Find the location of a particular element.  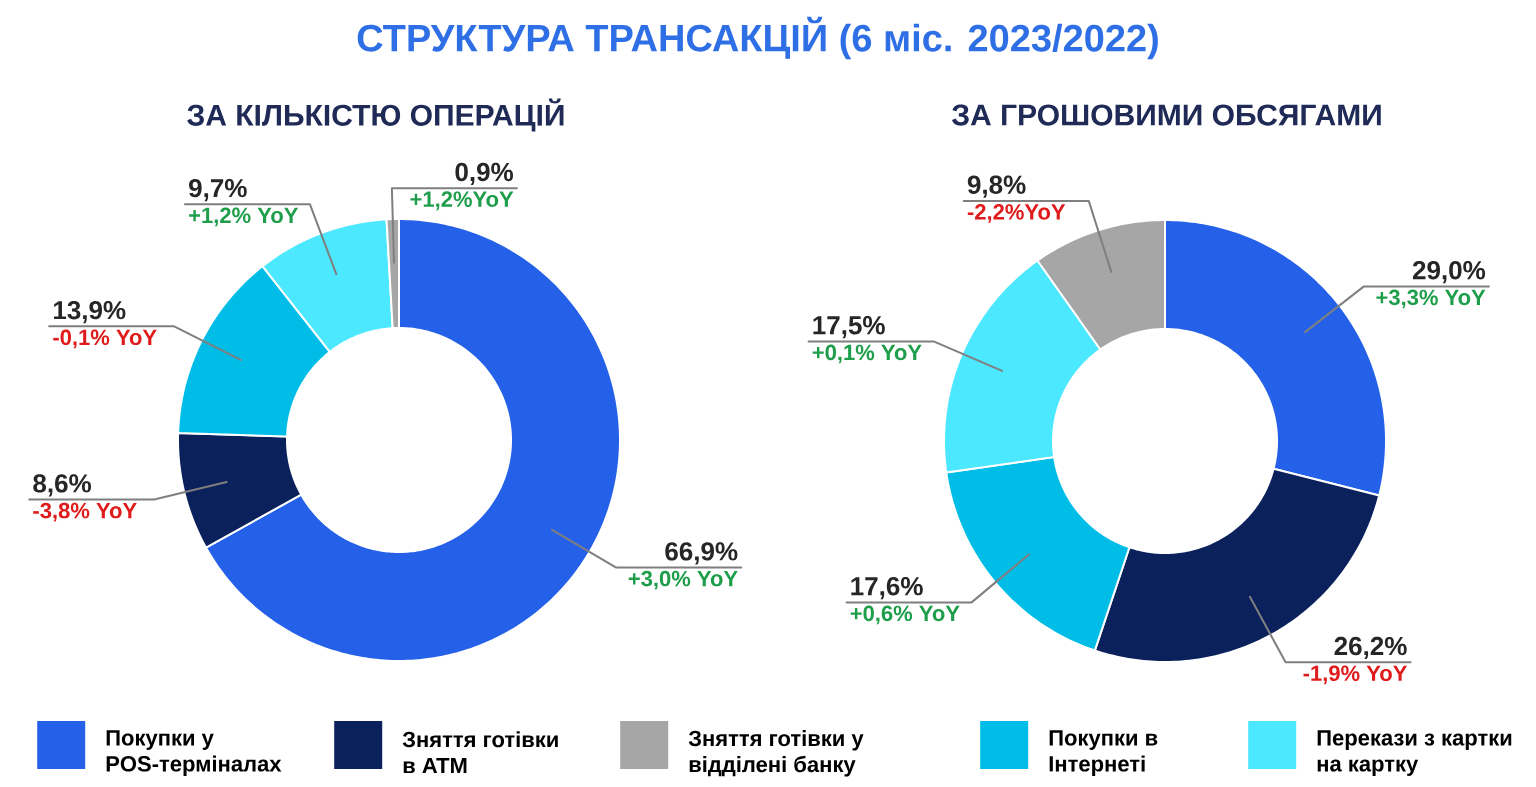

slice-label: ЗА КІЛЬКІСТЮ ОПЕРАЦІЙ is located at coordinates (375, 115).